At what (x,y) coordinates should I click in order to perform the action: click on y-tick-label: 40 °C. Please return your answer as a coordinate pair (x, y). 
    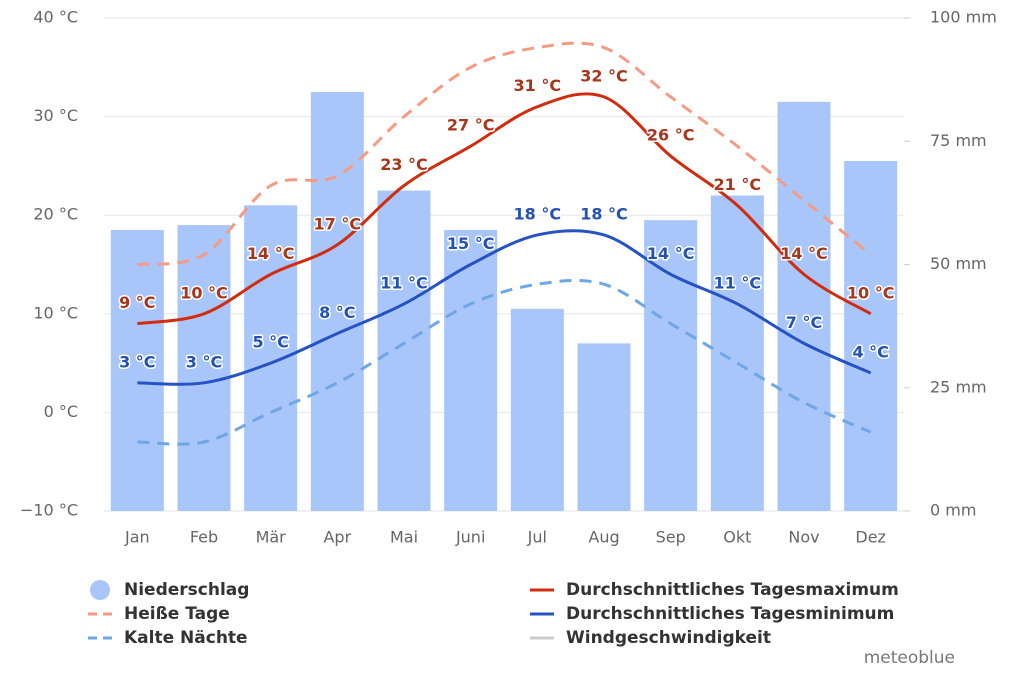
    Looking at the image, I should click on (55, 17).